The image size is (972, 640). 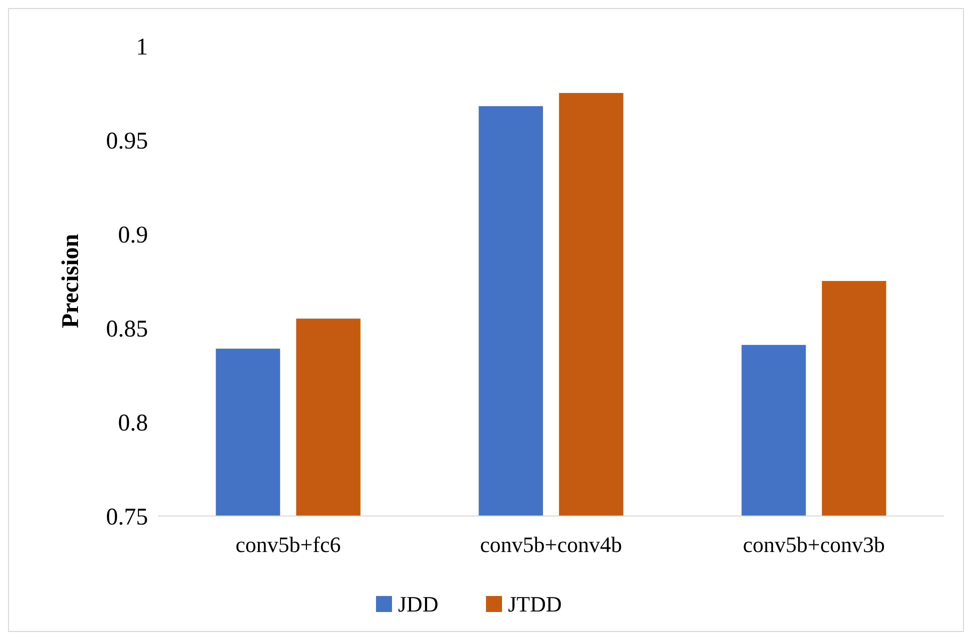 I want to click on y-tick-label: 0.95, so click(x=127, y=141).